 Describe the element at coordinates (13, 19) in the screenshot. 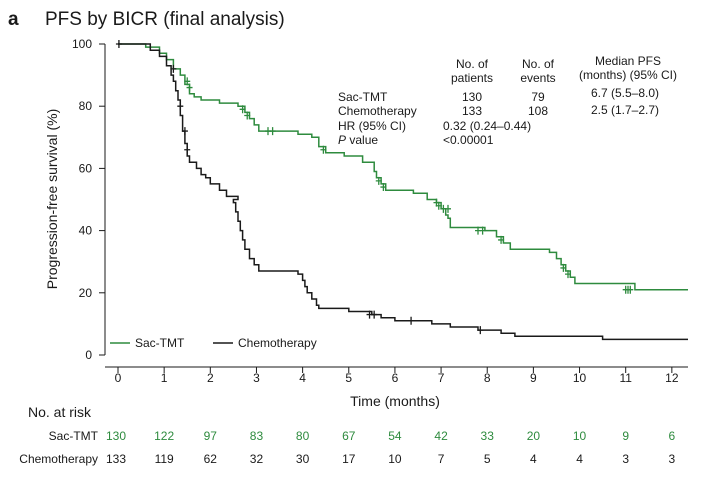

I see `panel-letter: a` at that location.